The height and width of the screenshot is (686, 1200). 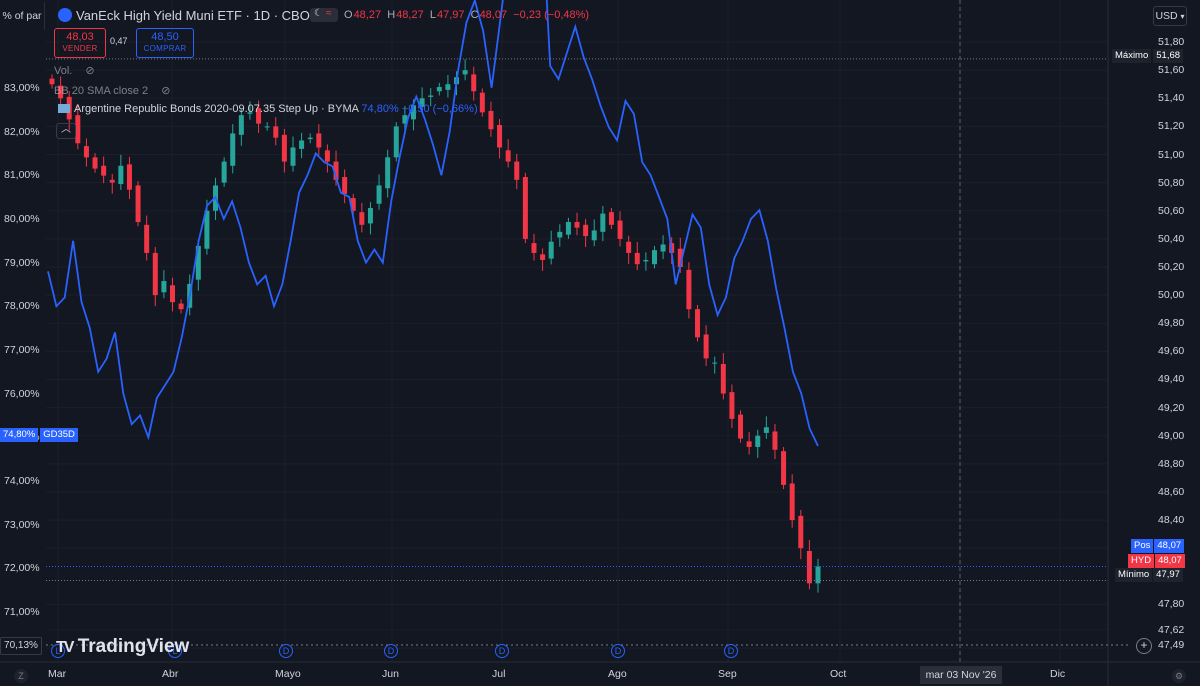 What do you see at coordinates (22, 611) in the screenshot?
I see `percent-tick-label: 71,00%` at bounding box center [22, 611].